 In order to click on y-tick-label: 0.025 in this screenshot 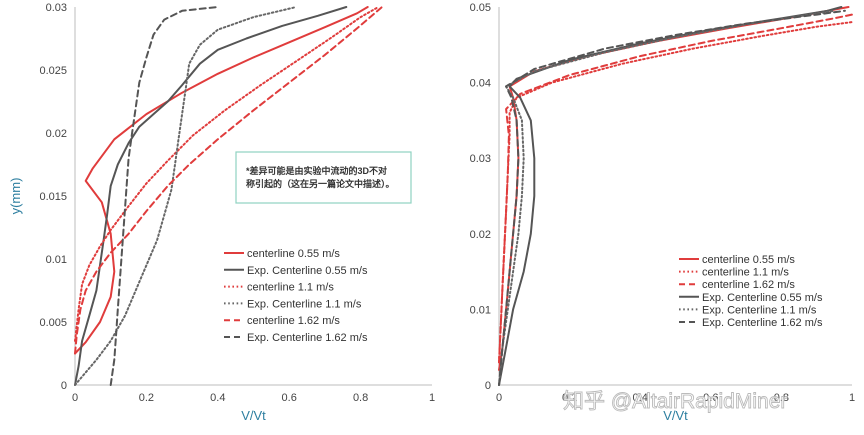, I will do `click(53, 71)`.